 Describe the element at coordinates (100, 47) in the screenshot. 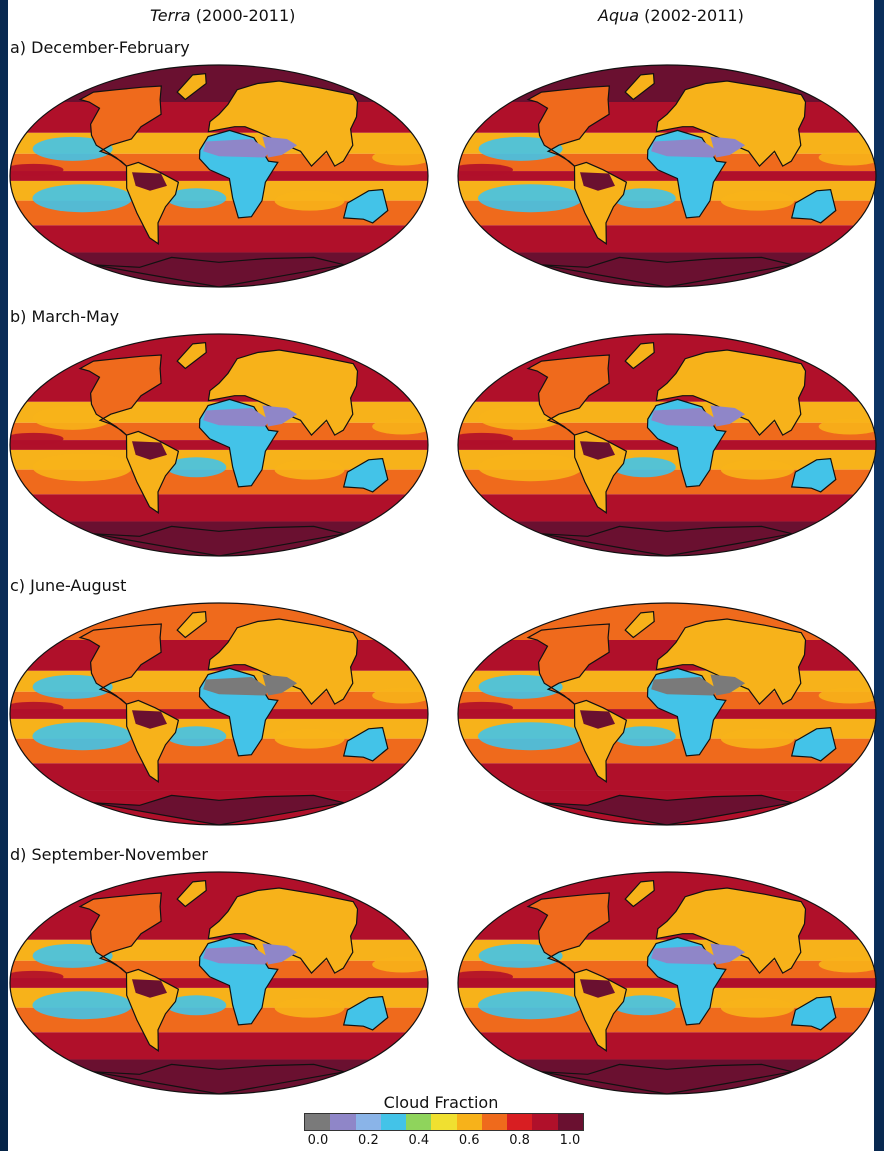

I see `row-label-djf: a) December-February` at that location.